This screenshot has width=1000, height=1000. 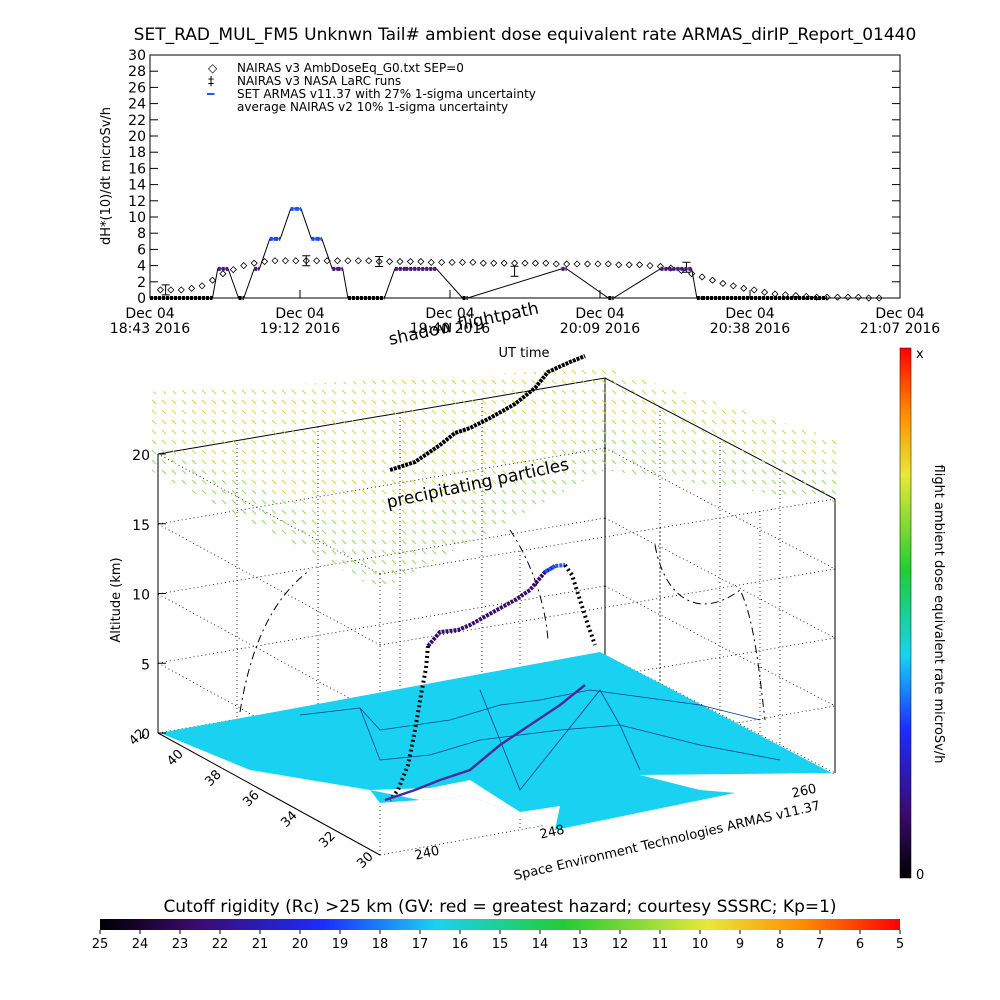 What do you see at coordinates (710, 632) in the screenshot?
I see `rigidity-contour-right` at bounding box center [710, 632].